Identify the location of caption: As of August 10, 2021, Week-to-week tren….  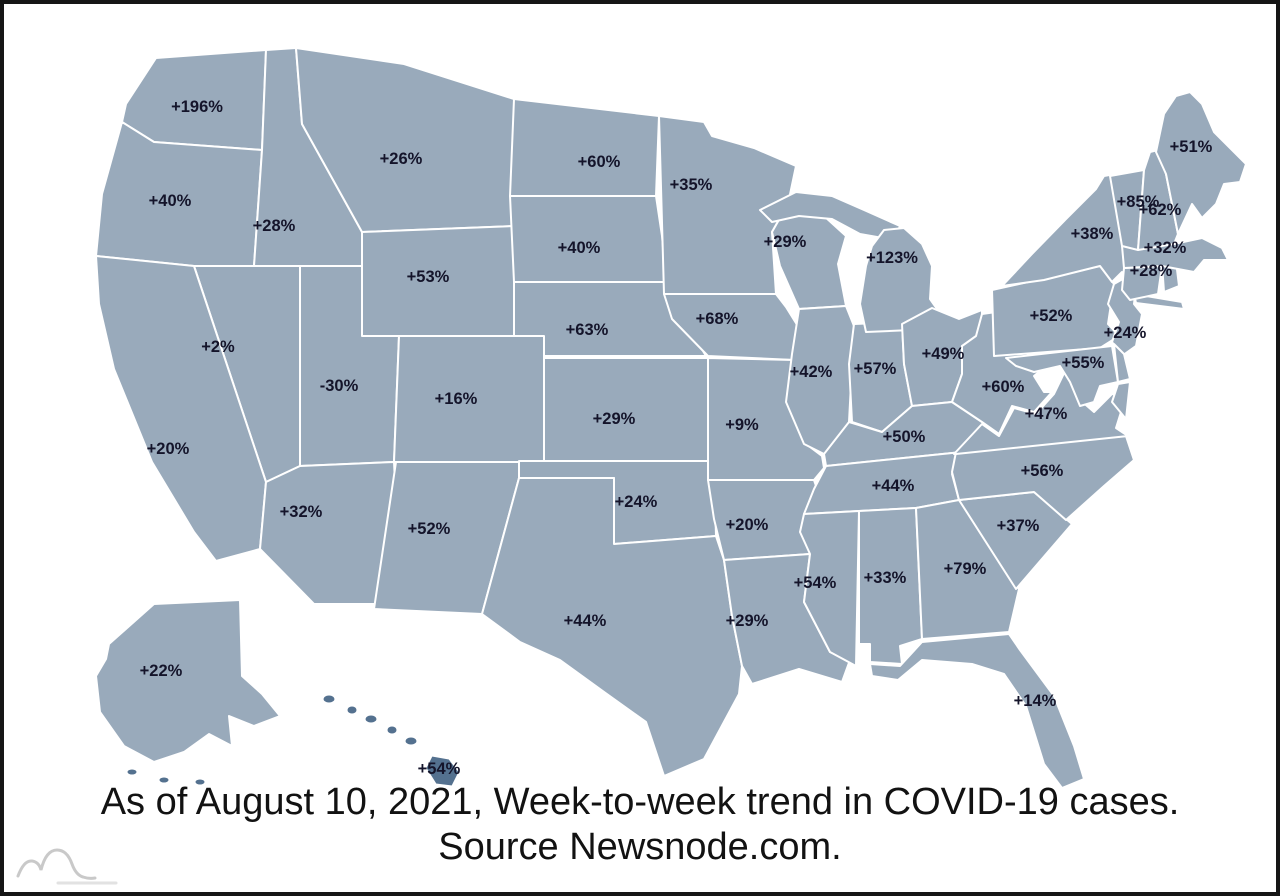
(640, 825).